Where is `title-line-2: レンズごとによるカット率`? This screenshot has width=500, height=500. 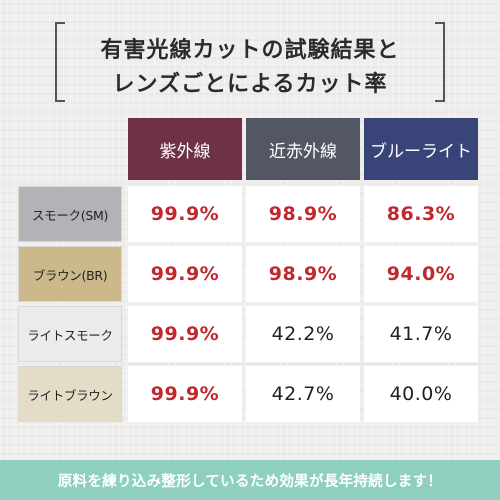 title-line-2: レンズごとによるカット率 is located at coordinates (250, 84).